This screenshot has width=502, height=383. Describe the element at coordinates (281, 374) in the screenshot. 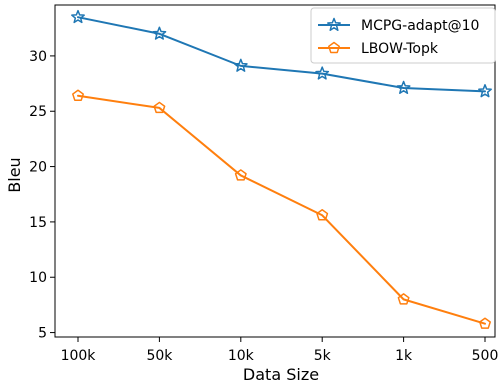

I see `x-axis-label: Data Size` at that location.